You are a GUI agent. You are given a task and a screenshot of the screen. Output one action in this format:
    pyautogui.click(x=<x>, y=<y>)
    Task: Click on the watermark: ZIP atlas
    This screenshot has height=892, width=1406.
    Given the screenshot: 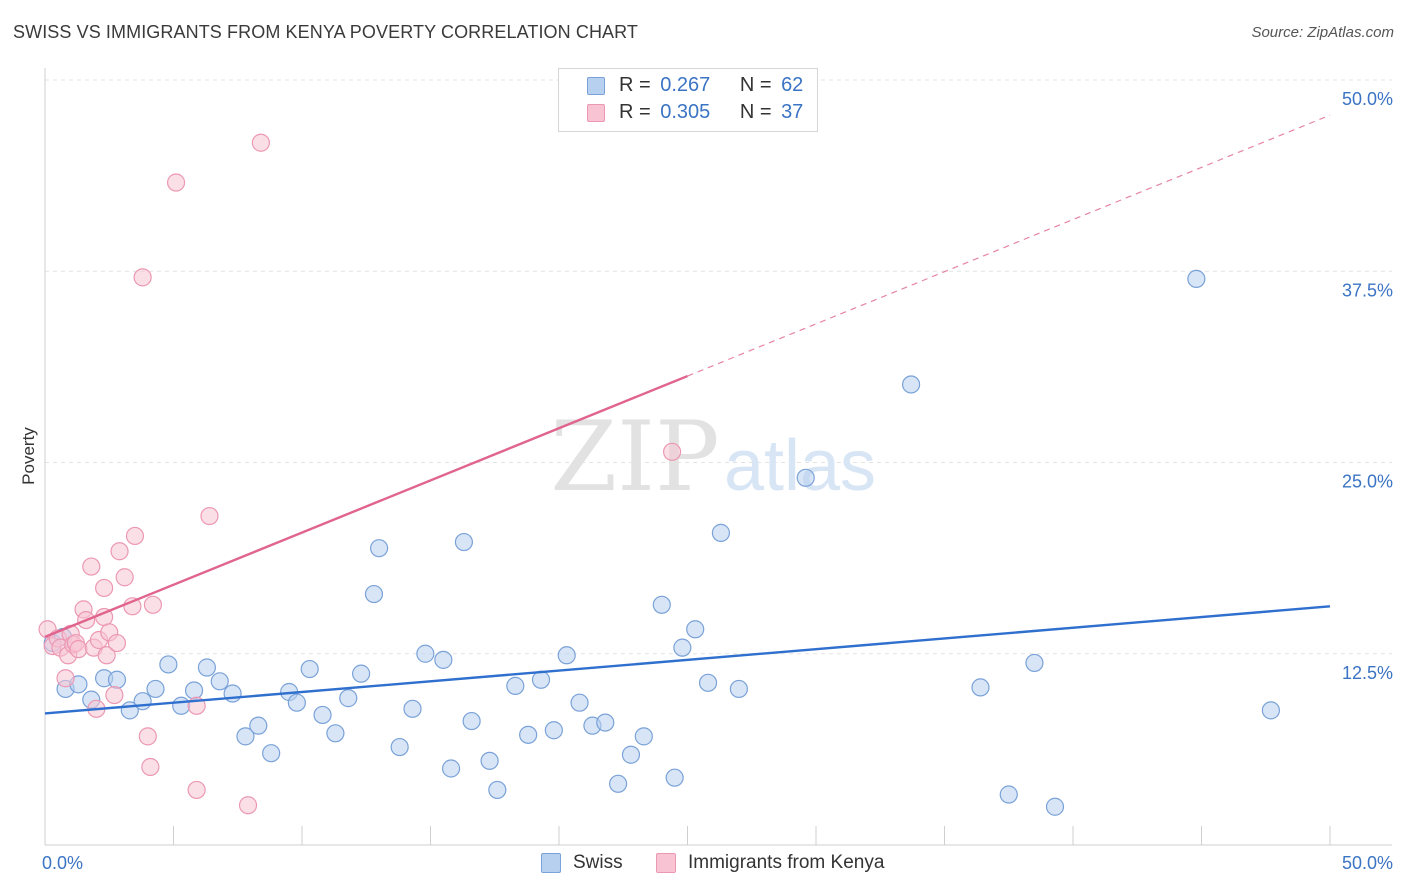 What is the action you would take?
    pyautogui.click(x=713, y=457)
    